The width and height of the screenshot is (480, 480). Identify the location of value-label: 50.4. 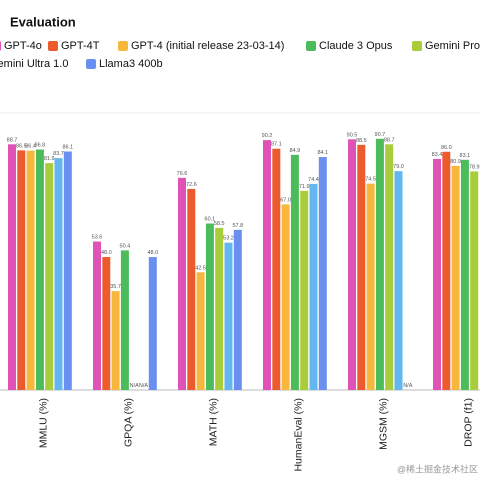
(125, 246).